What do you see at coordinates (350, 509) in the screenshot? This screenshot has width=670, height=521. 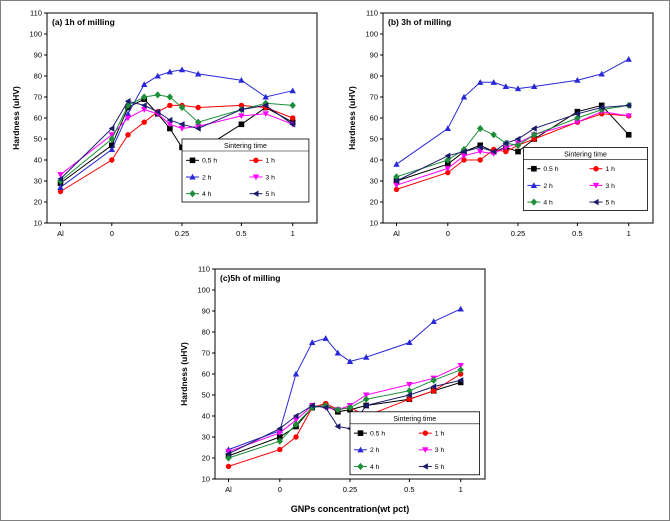 I see `x-axis-title: GNPs concentration(wt pct)` at bounding box center [350, 509].